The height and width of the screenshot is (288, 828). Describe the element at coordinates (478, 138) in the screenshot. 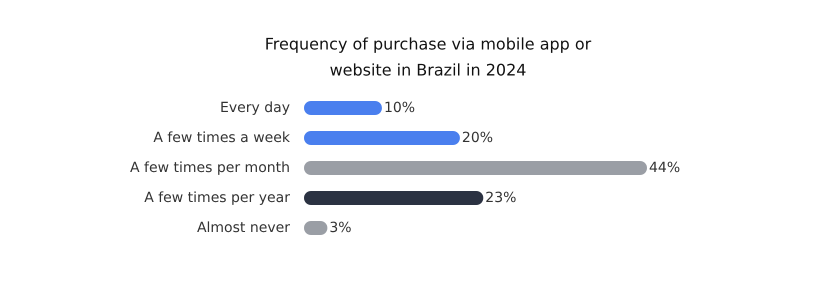

I see `data-label: 20%` at that location.